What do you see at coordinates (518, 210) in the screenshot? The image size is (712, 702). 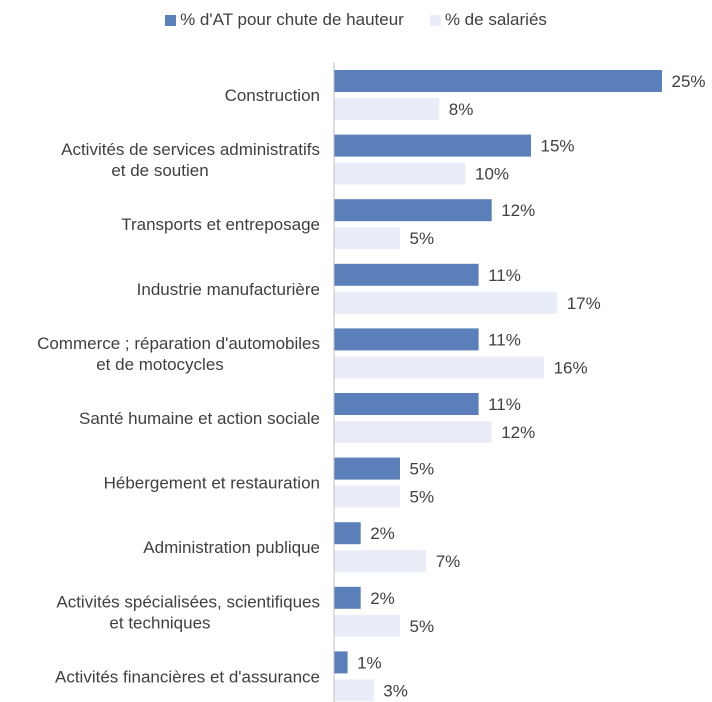 I see `data-label-at-chute: 12%` at bounding box center [518, 210].